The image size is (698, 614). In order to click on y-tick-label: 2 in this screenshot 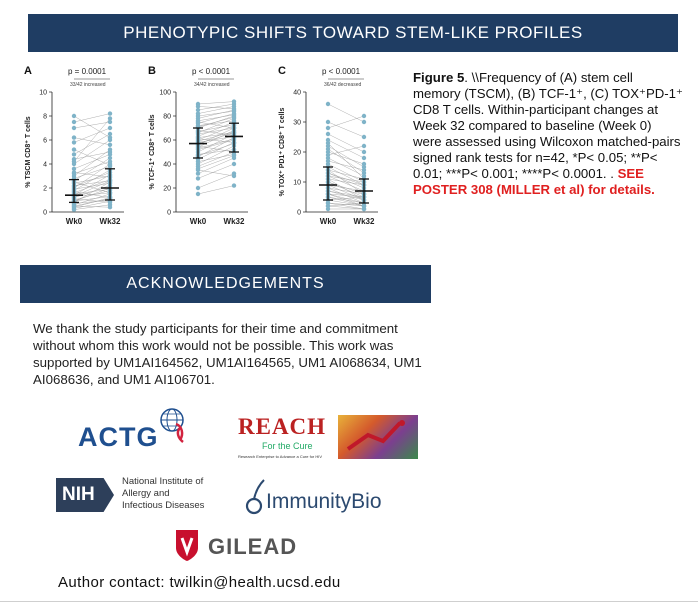, I will do `click(45, 189)`.